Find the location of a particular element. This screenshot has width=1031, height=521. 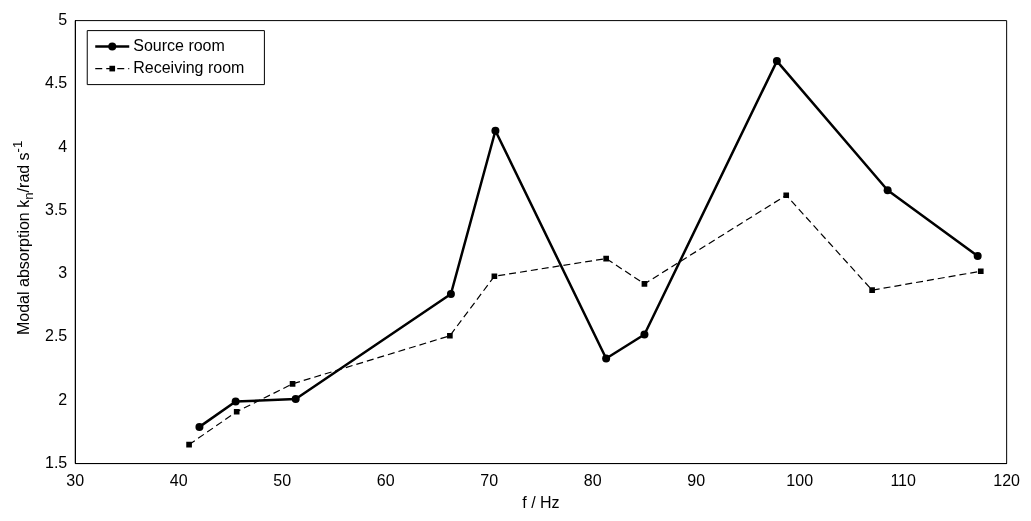

x-tick-label: 70 is located at coordinates (489, 480).